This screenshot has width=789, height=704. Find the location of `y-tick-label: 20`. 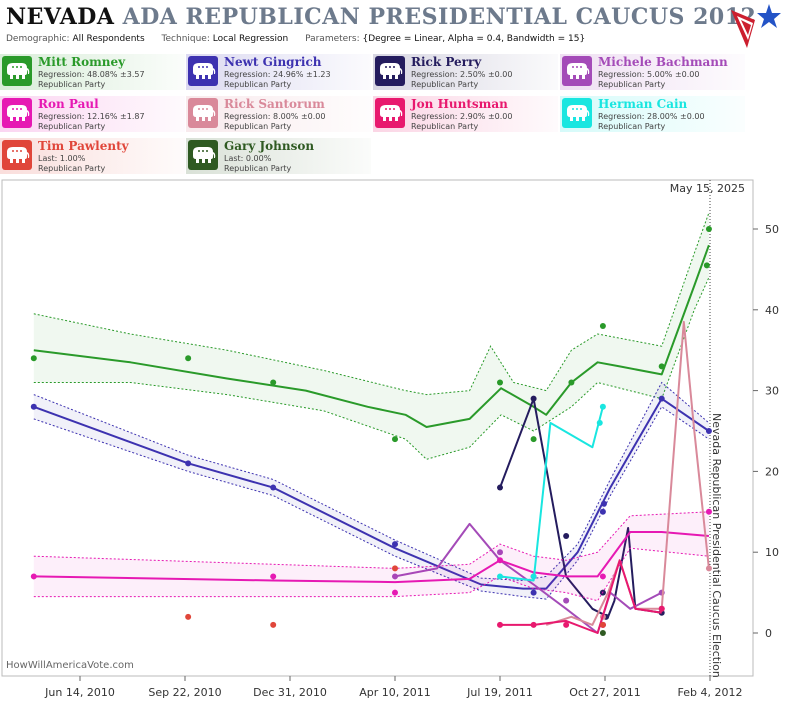

y-tick-label: 20 is located at coordinates (772, 471).